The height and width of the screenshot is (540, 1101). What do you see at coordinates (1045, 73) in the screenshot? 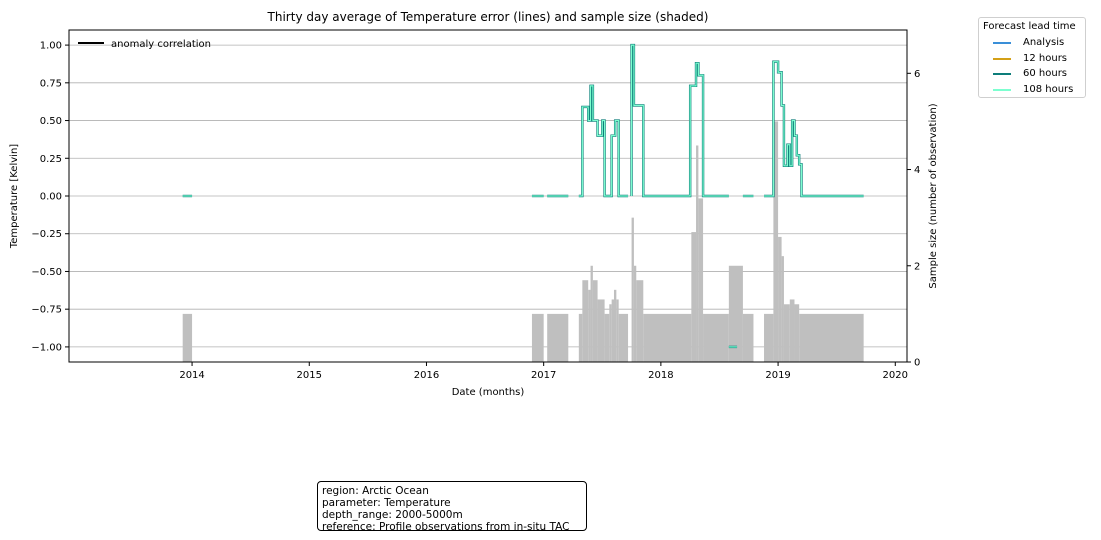
I see `legend-label: 60 hours` at bounding box center [1045, 73].